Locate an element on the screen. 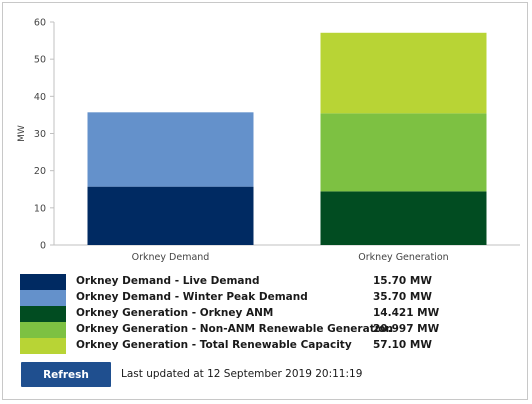  y-tick-label: 50 is located at coordinates (40, 60).